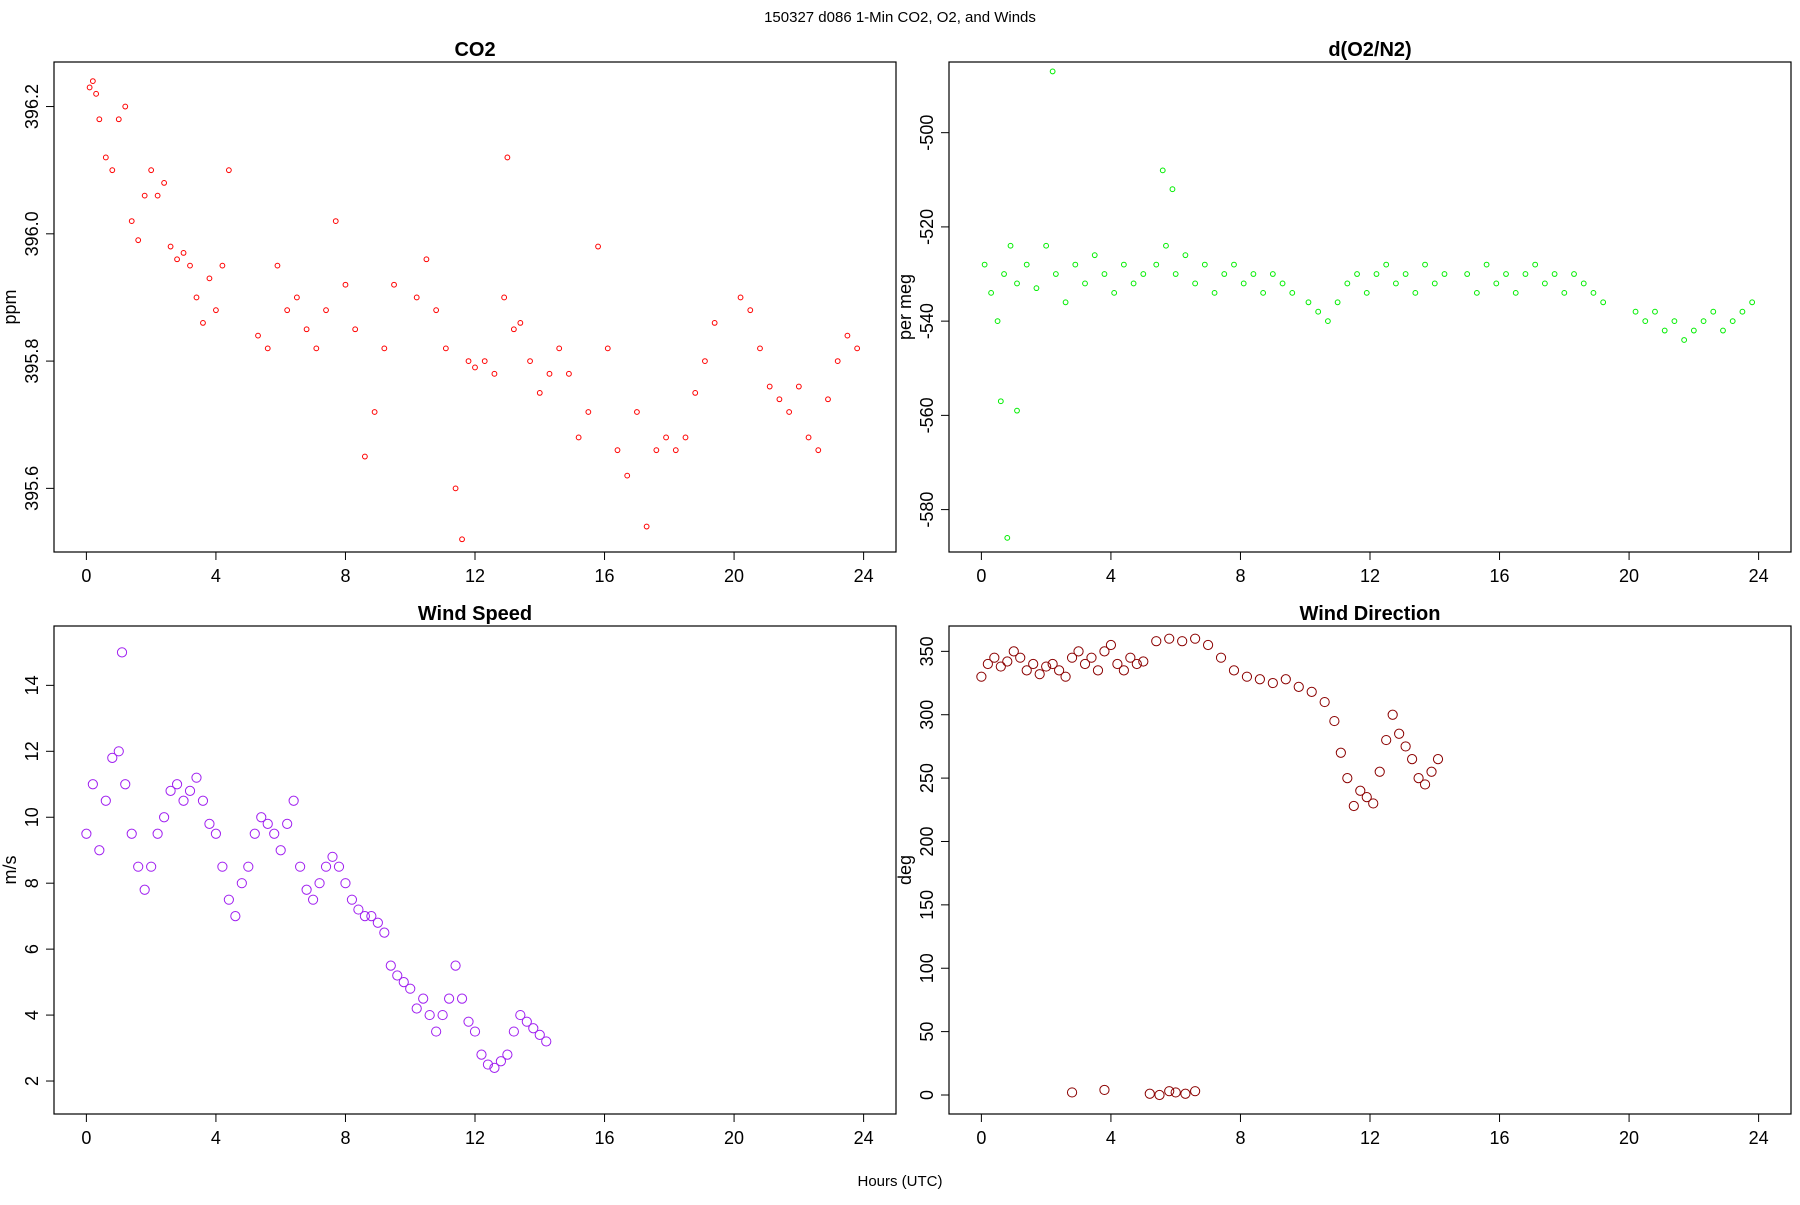 Image resolution: width=1800 pixels, height=1205 pixels. What do you see at coordinates (981, 1138) in the screenshot?
I see `x-tick-label: 0` at bounding box center [981, 1138].